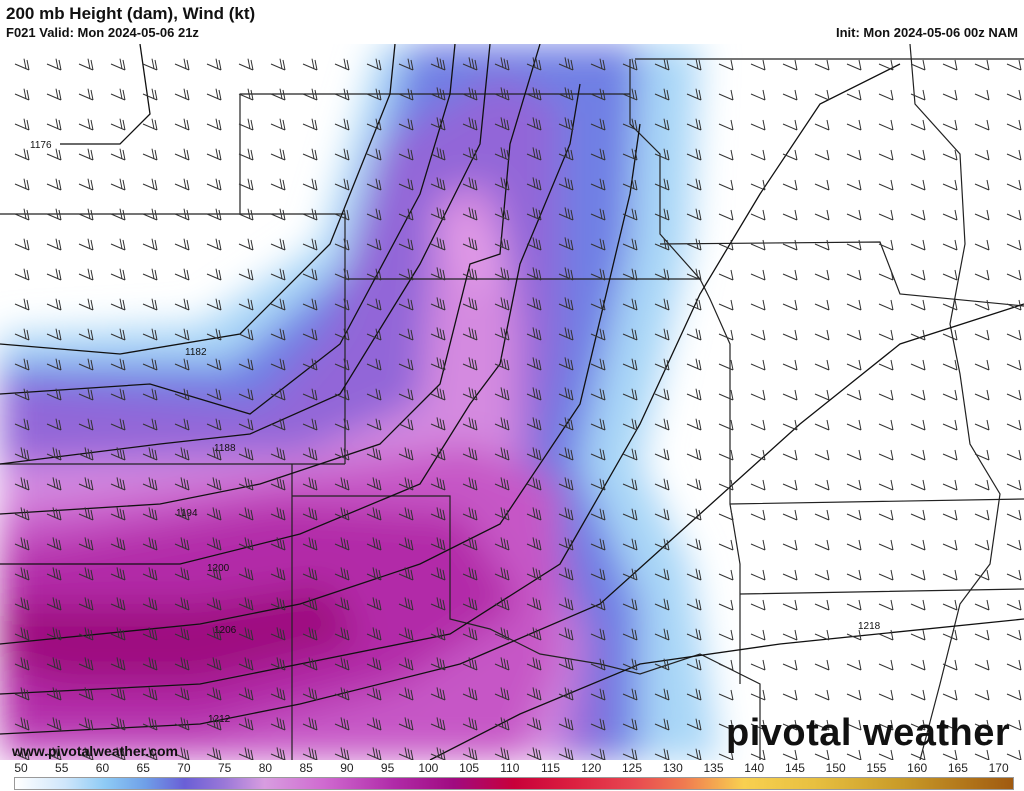 The width and height of the screenshot is (1024, 791). I want to click on colorbar-tick-label: 140, so click(754, 768).